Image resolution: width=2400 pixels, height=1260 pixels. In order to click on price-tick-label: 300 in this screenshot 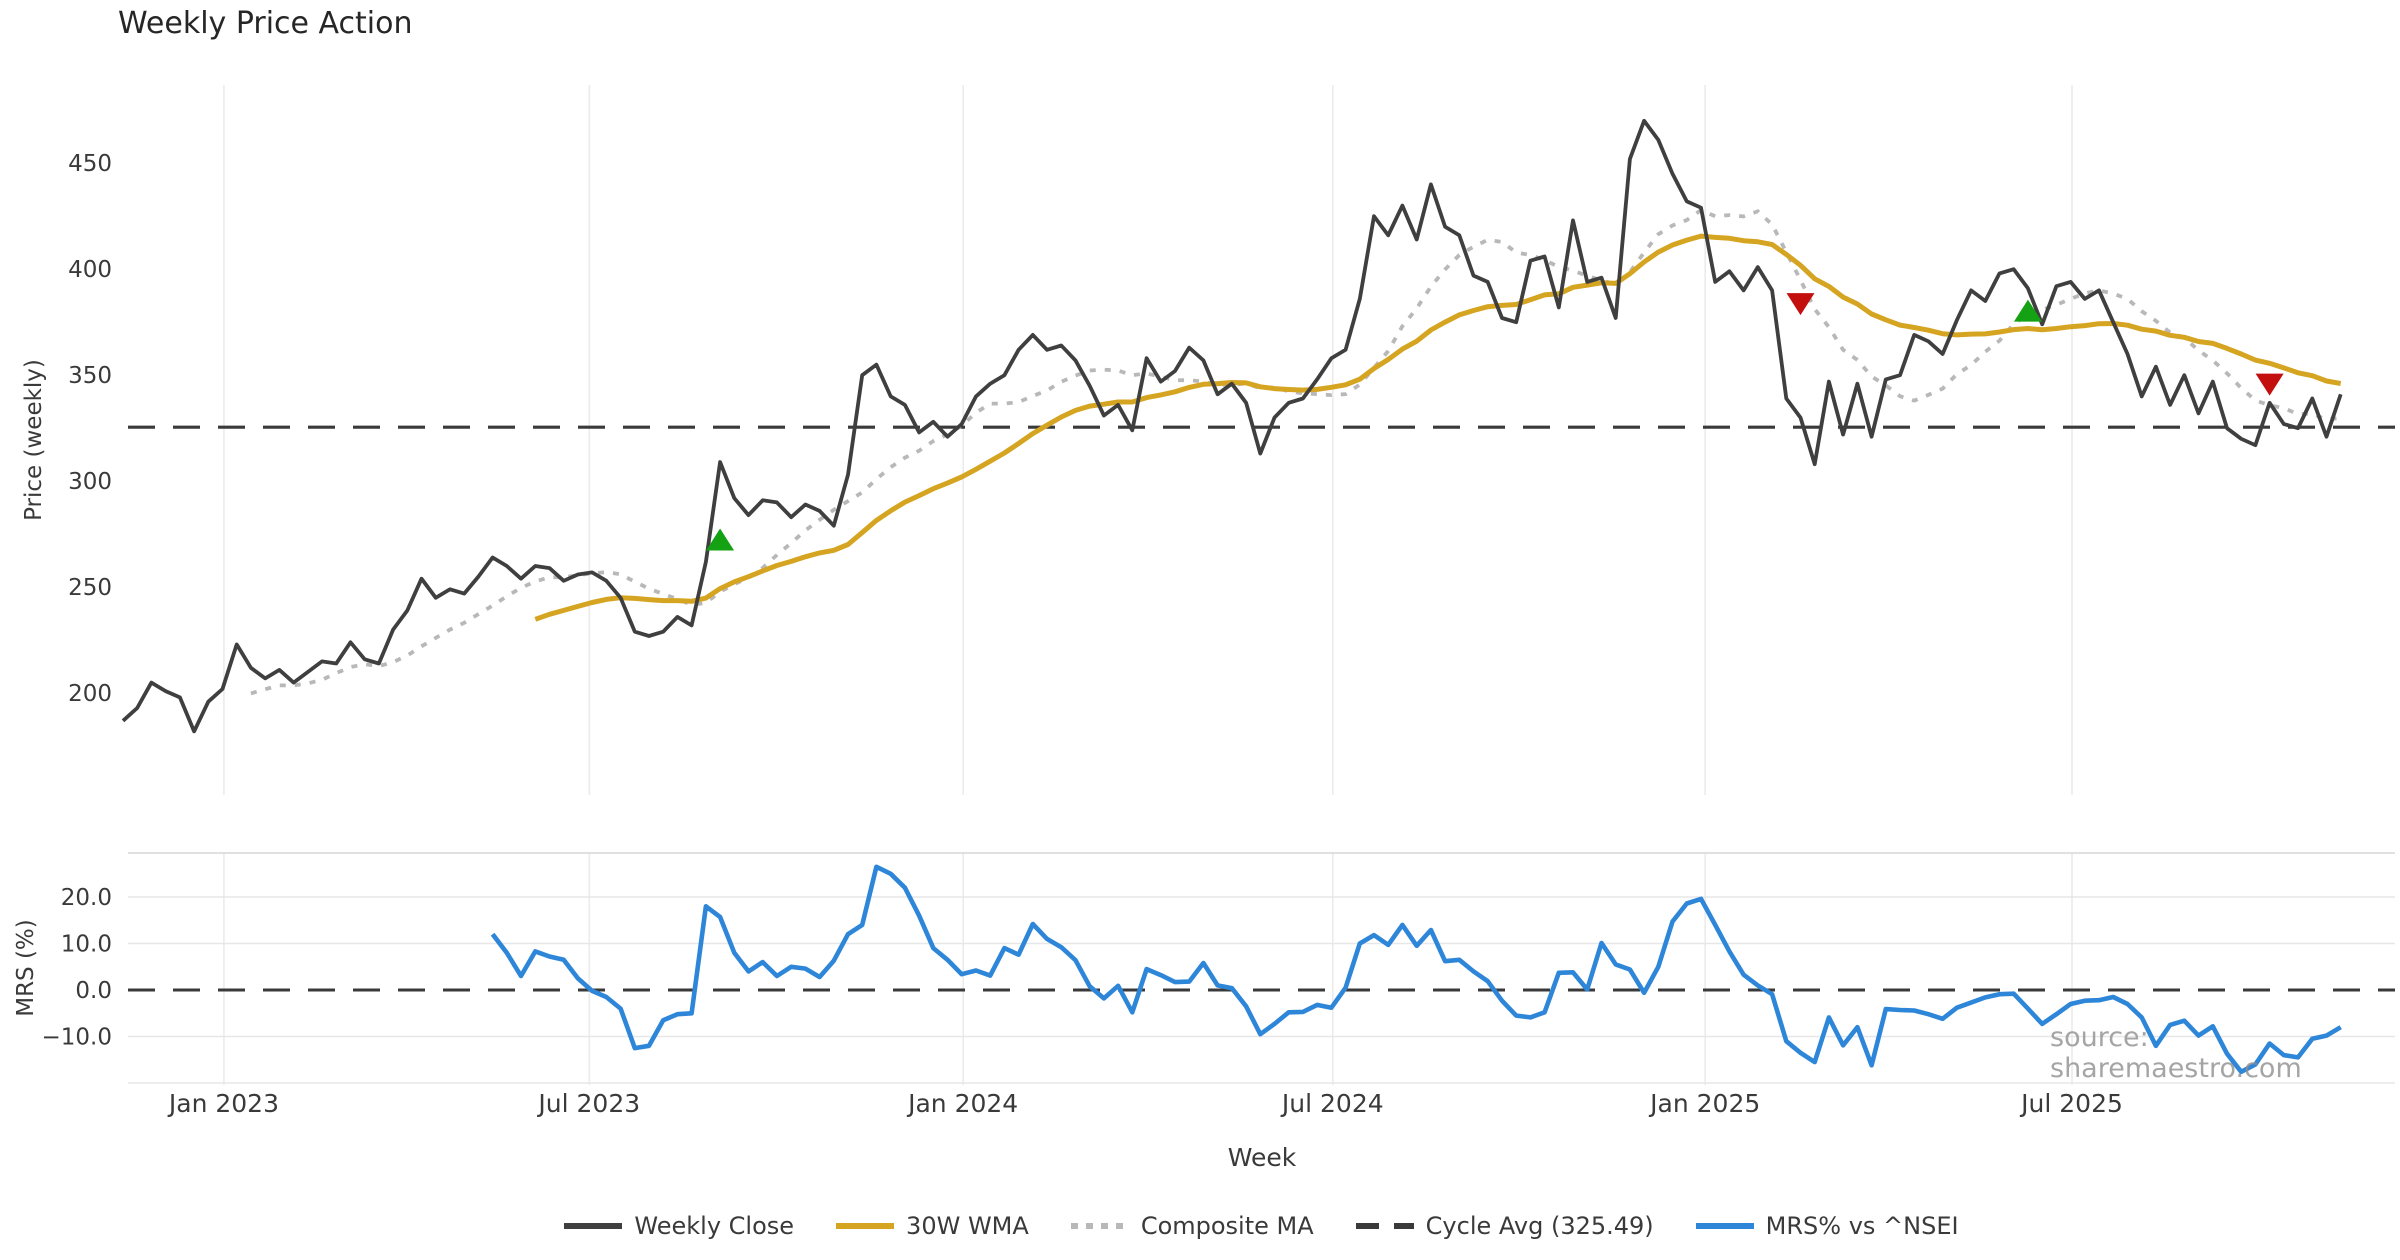, I will do `click(90, 482)`.